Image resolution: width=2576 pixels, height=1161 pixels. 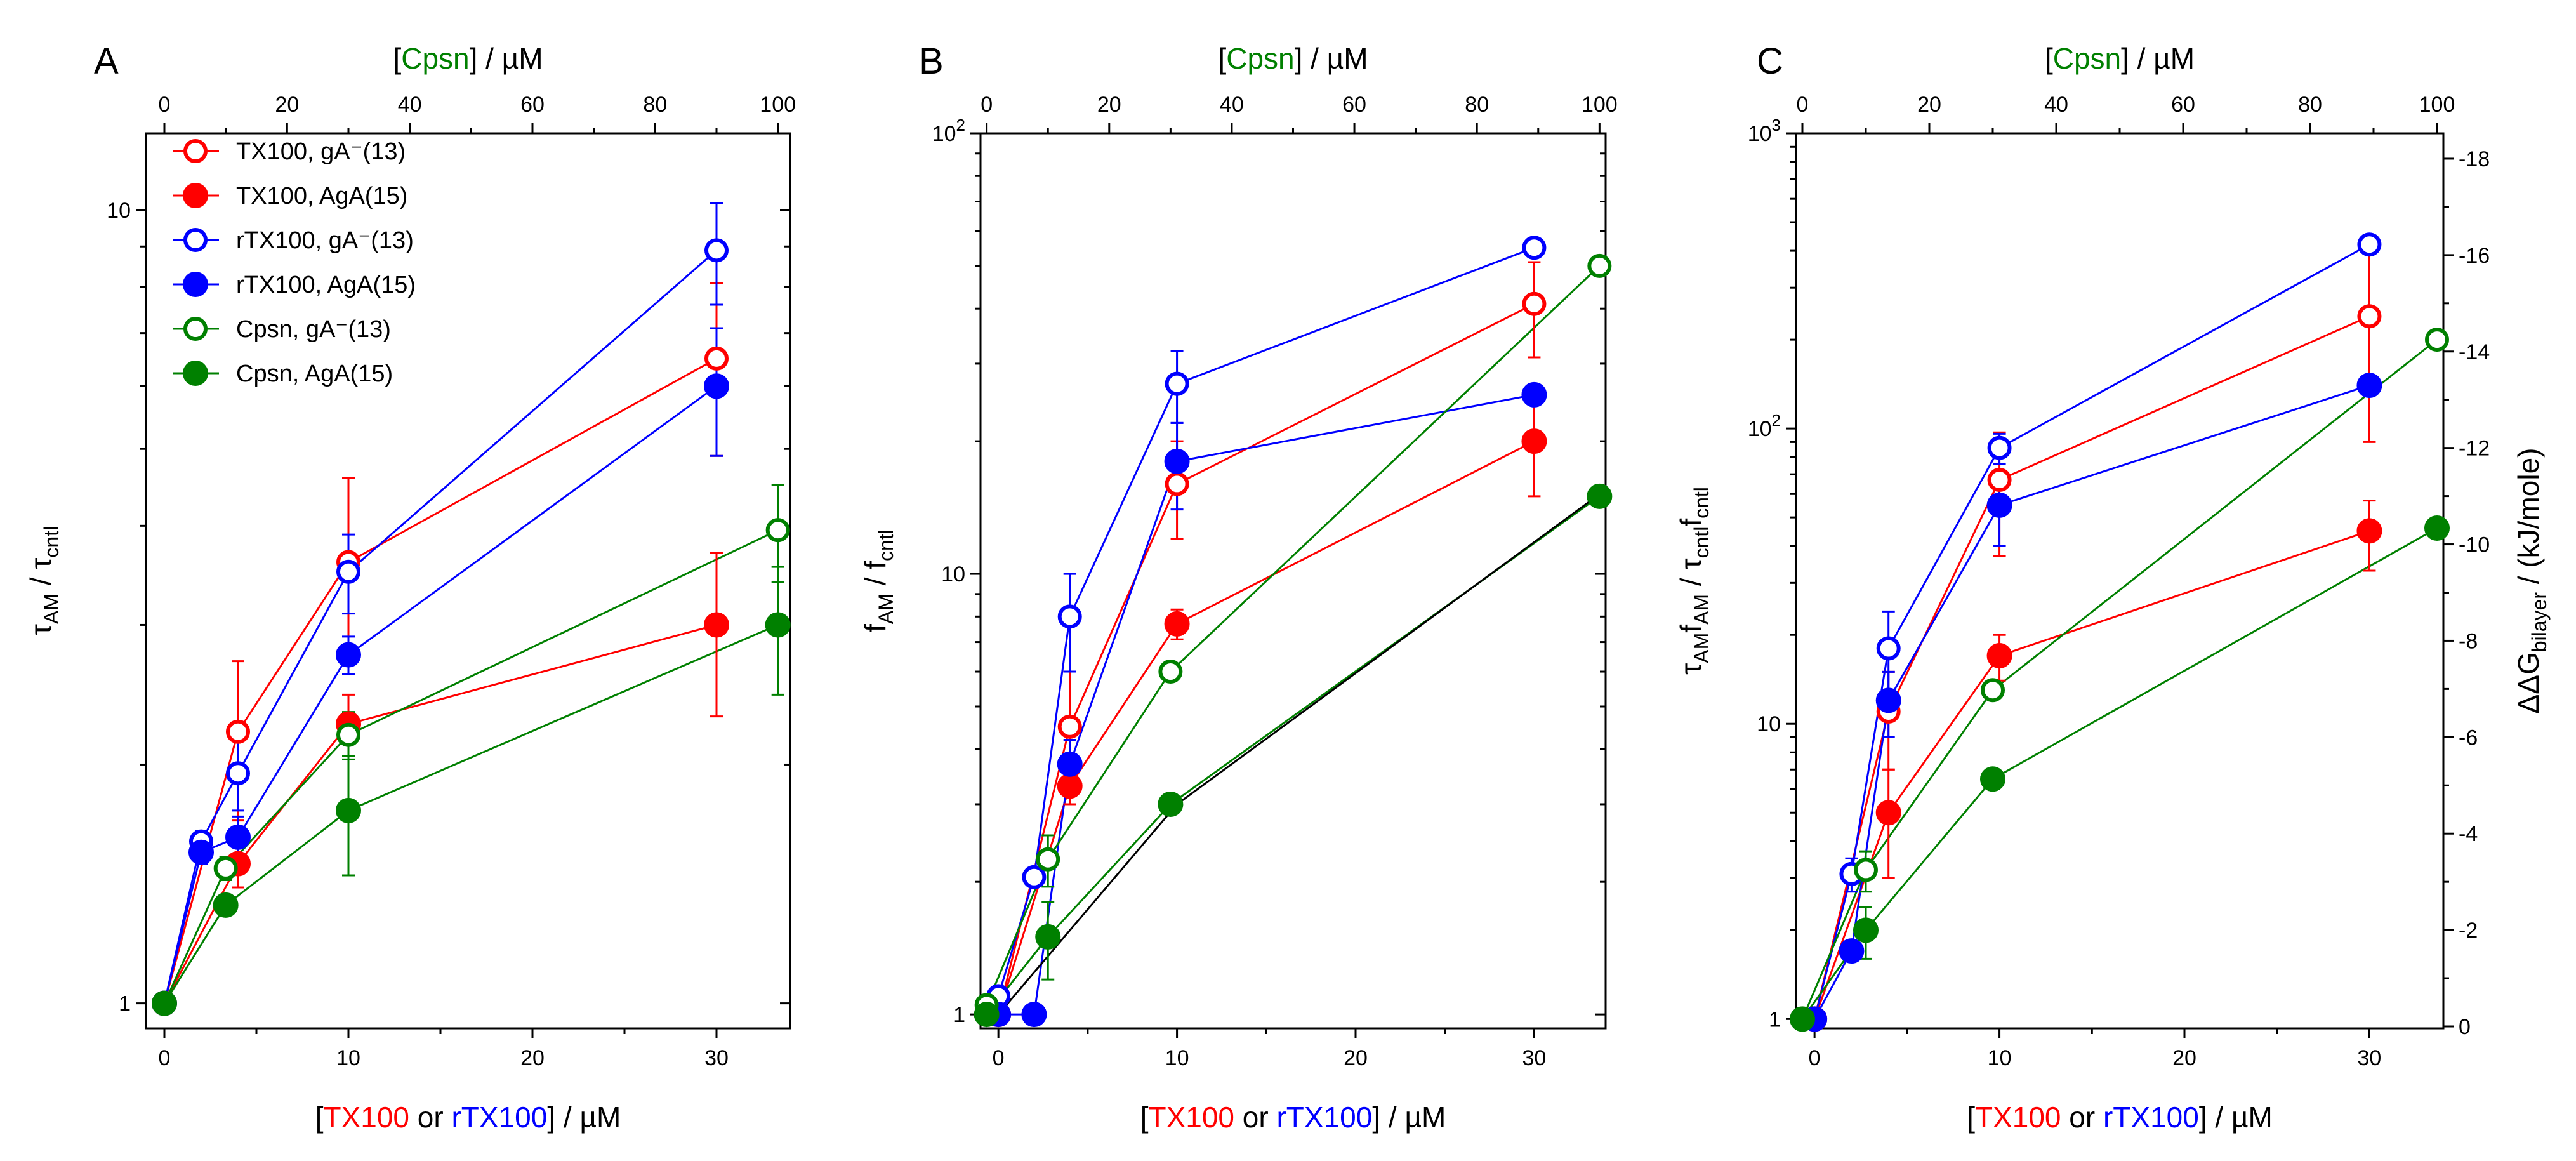 I want to click on x2-tick-label: 80, so click(x=655, y=105).